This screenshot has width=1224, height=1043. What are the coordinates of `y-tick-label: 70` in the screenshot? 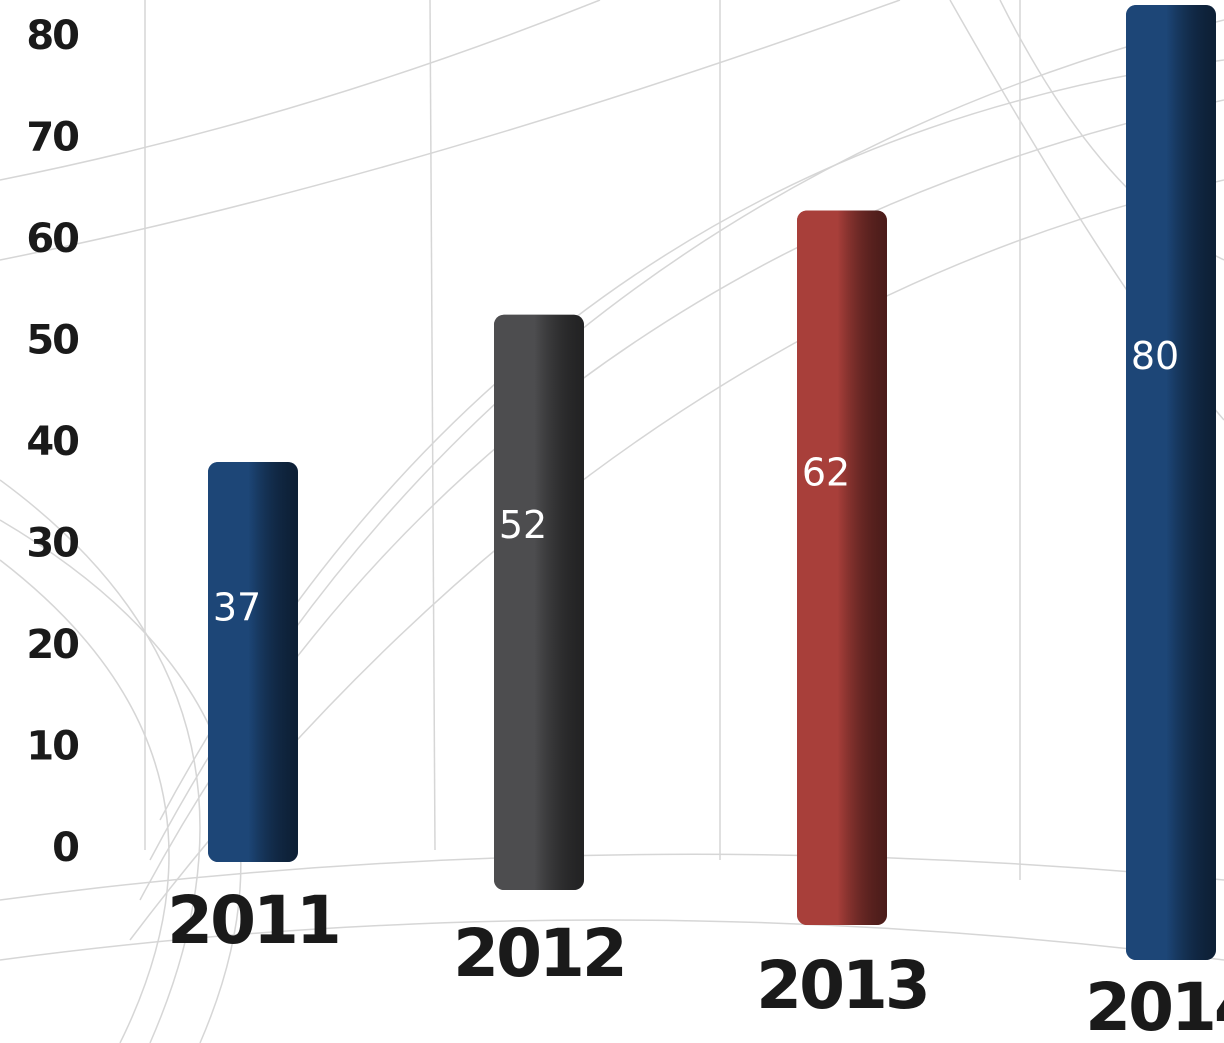 It's located at (52, 138).